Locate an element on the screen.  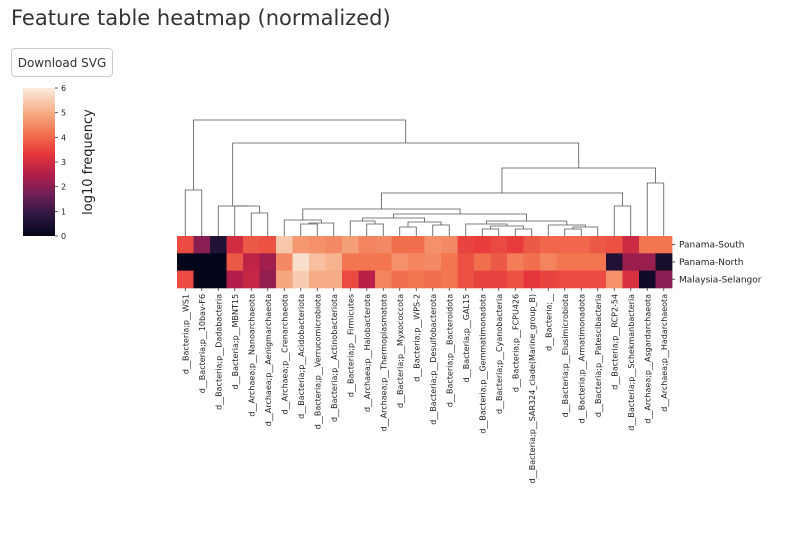
column-label: d__Archaea;p__Hadarchaeota is located at coordinates (664, 353).